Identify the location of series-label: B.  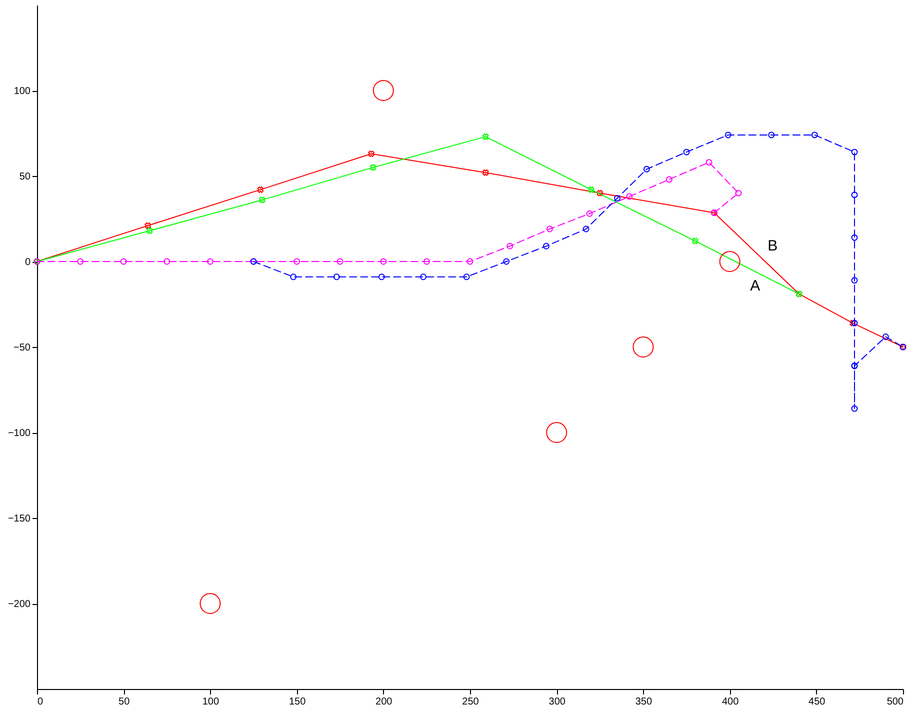
(773, 245).